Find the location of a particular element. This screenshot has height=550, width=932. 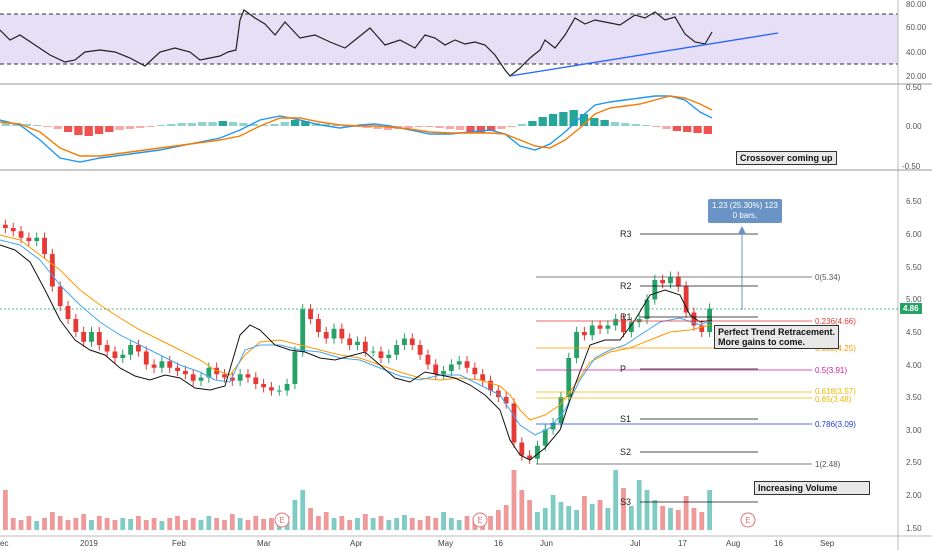

pivot-p-label: P is located at coordinates (623, 369).